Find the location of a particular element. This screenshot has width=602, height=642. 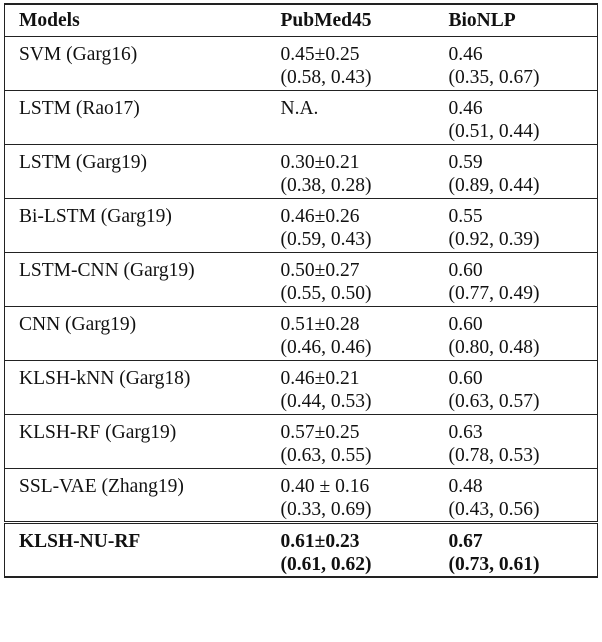

header-cell: PubMed45 is located at coordinates (350, 20).